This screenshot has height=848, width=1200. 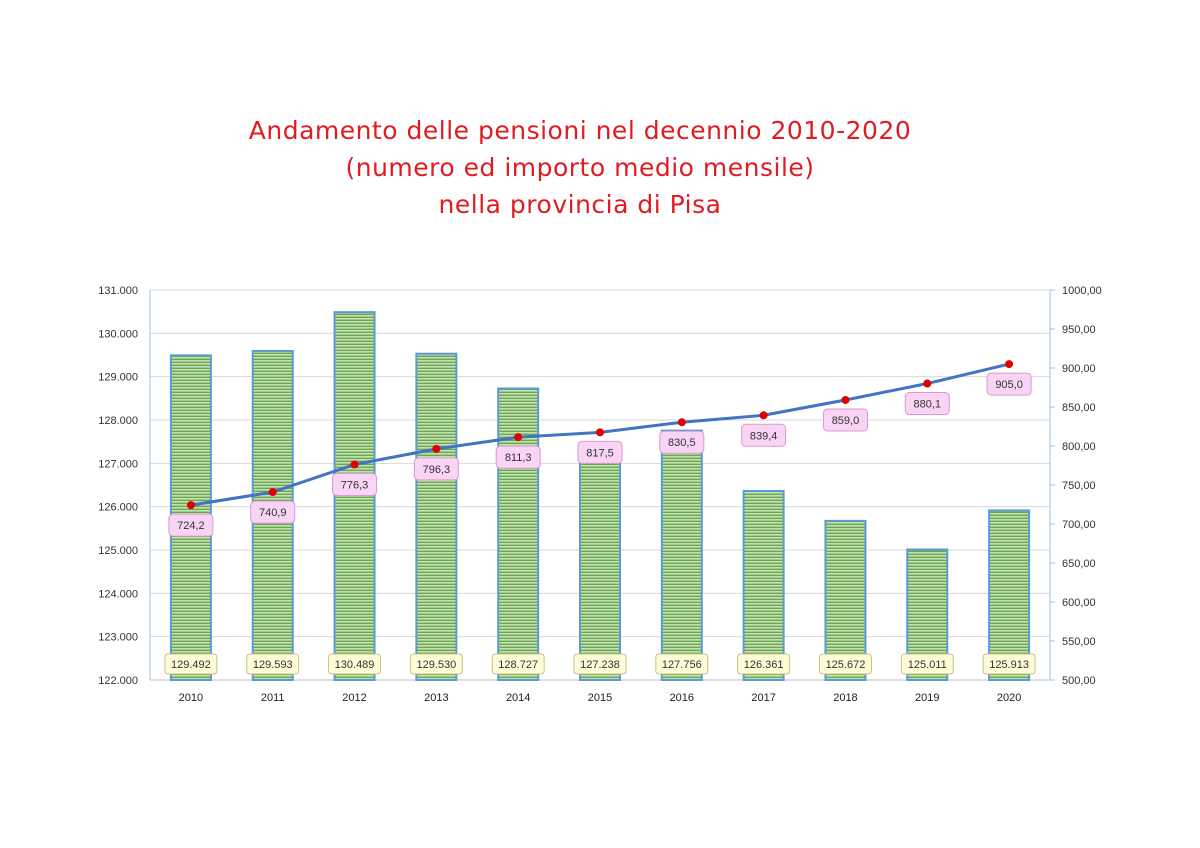 I want to click on y-left-tick-label: 125.000, so click(x=118, y=551).